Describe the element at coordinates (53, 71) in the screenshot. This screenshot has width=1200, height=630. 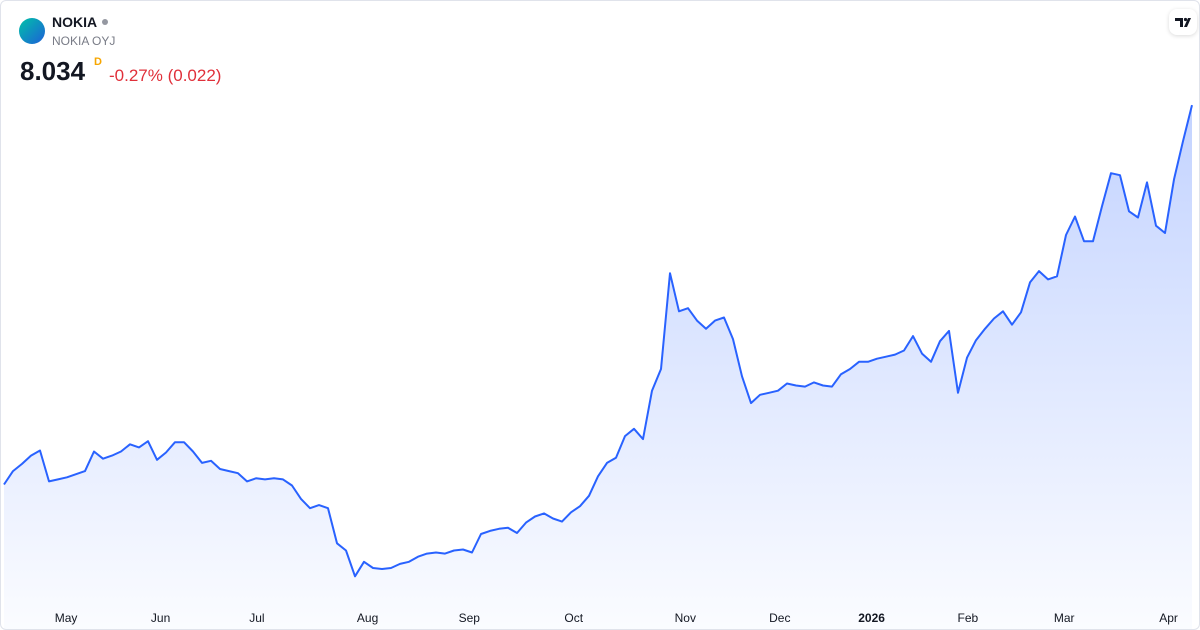
I see `price: 8.034` at that location.